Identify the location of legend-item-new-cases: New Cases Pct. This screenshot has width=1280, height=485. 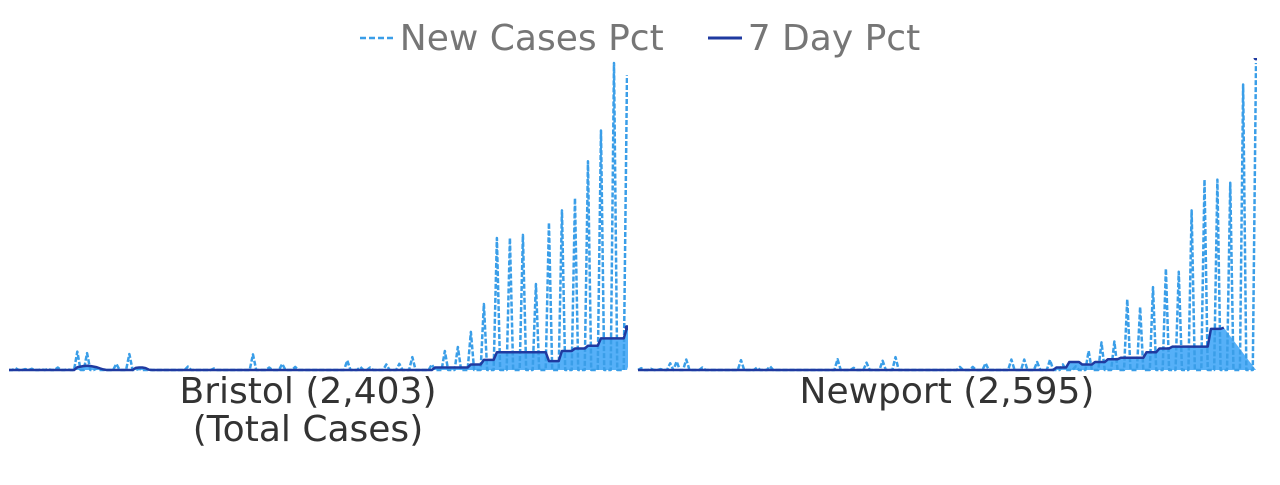
(511, 38).